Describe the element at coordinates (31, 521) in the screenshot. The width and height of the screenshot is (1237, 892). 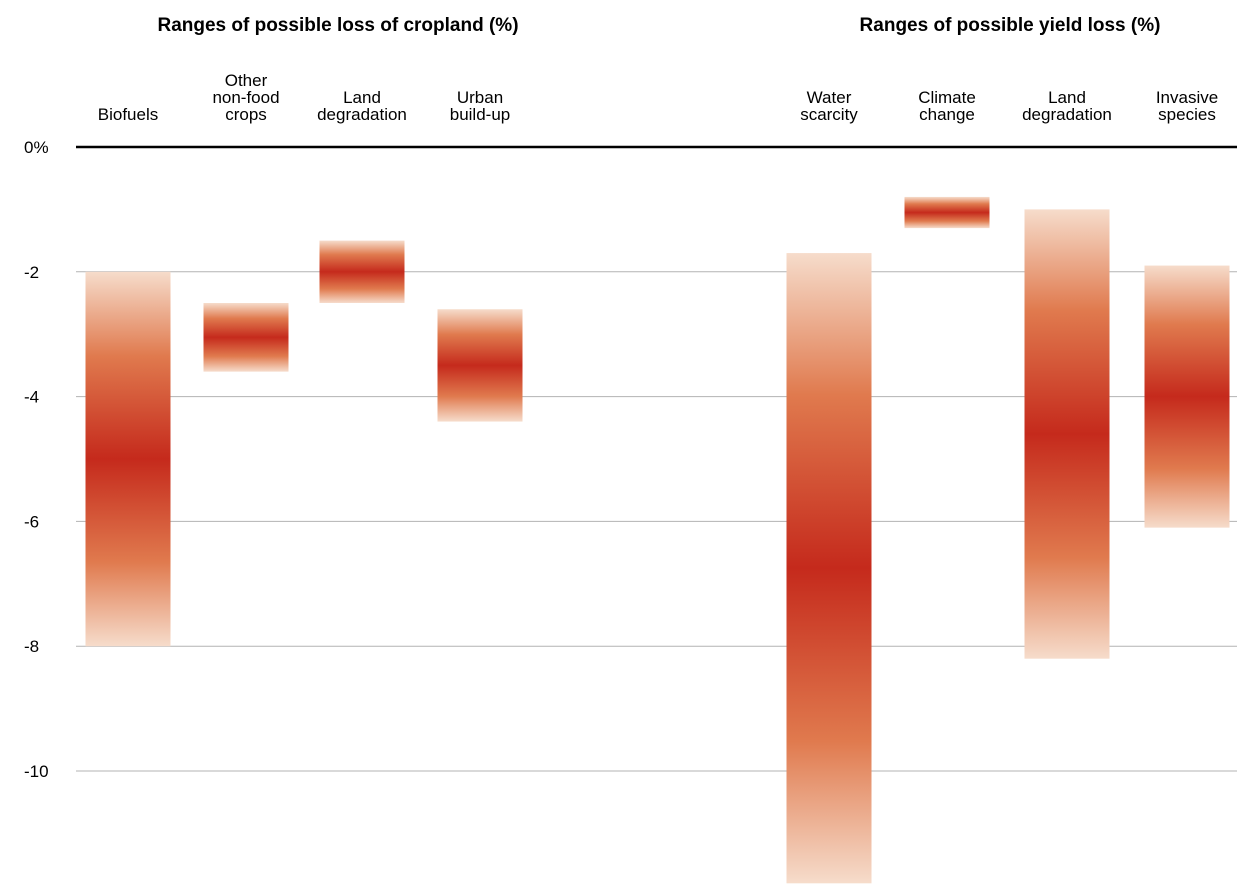
I see `y-tick-label: -6` at that location.